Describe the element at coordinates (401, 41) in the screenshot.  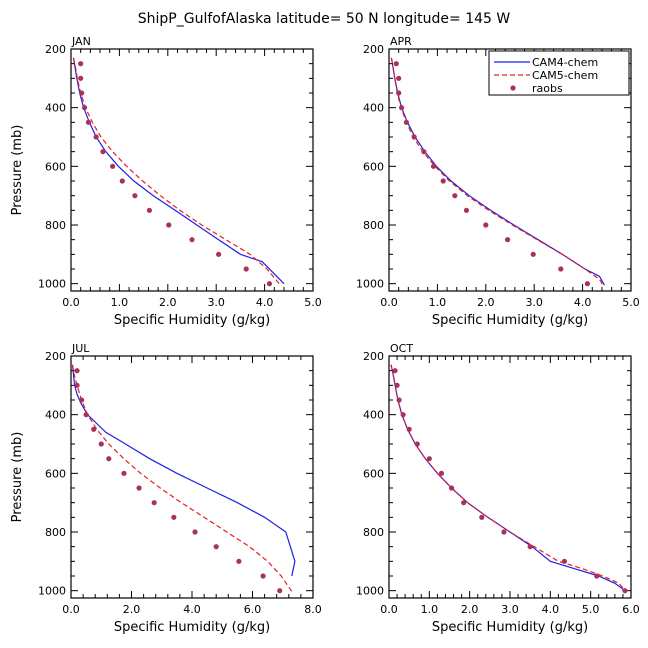
I see `panel-label: APR` at that location.